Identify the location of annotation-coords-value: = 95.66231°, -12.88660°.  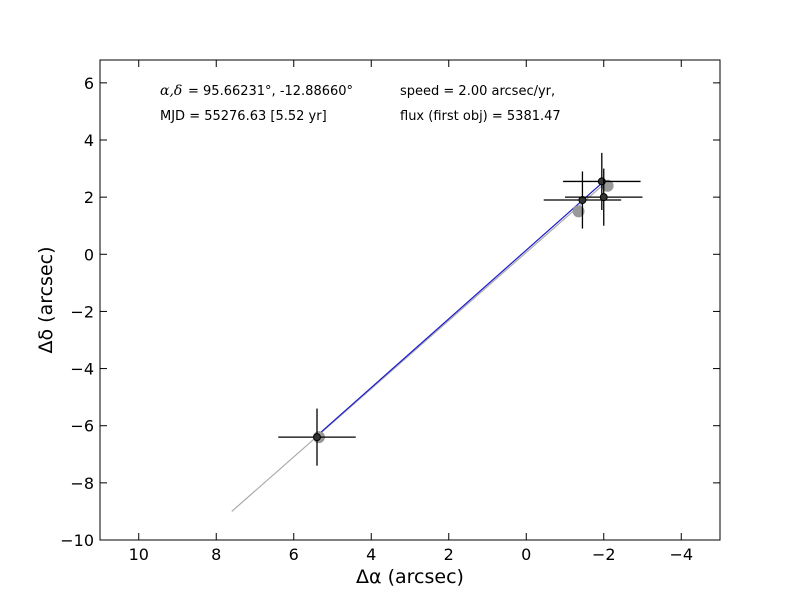
(270, 91).